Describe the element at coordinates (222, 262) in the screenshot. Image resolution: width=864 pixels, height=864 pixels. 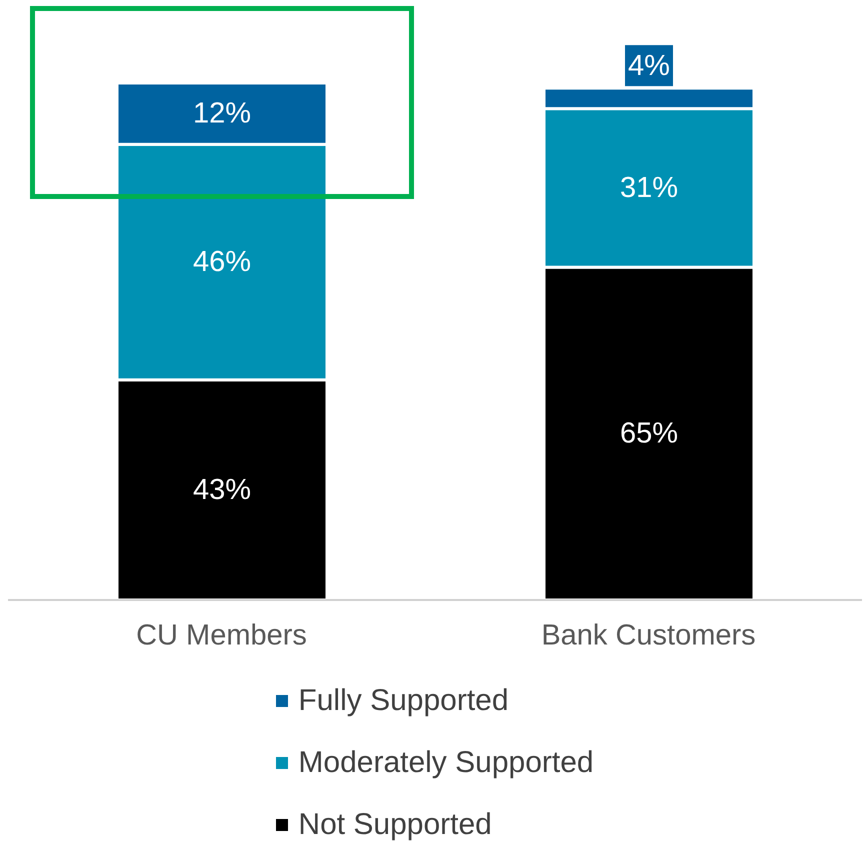
I see `data-label: 46%` at that location.